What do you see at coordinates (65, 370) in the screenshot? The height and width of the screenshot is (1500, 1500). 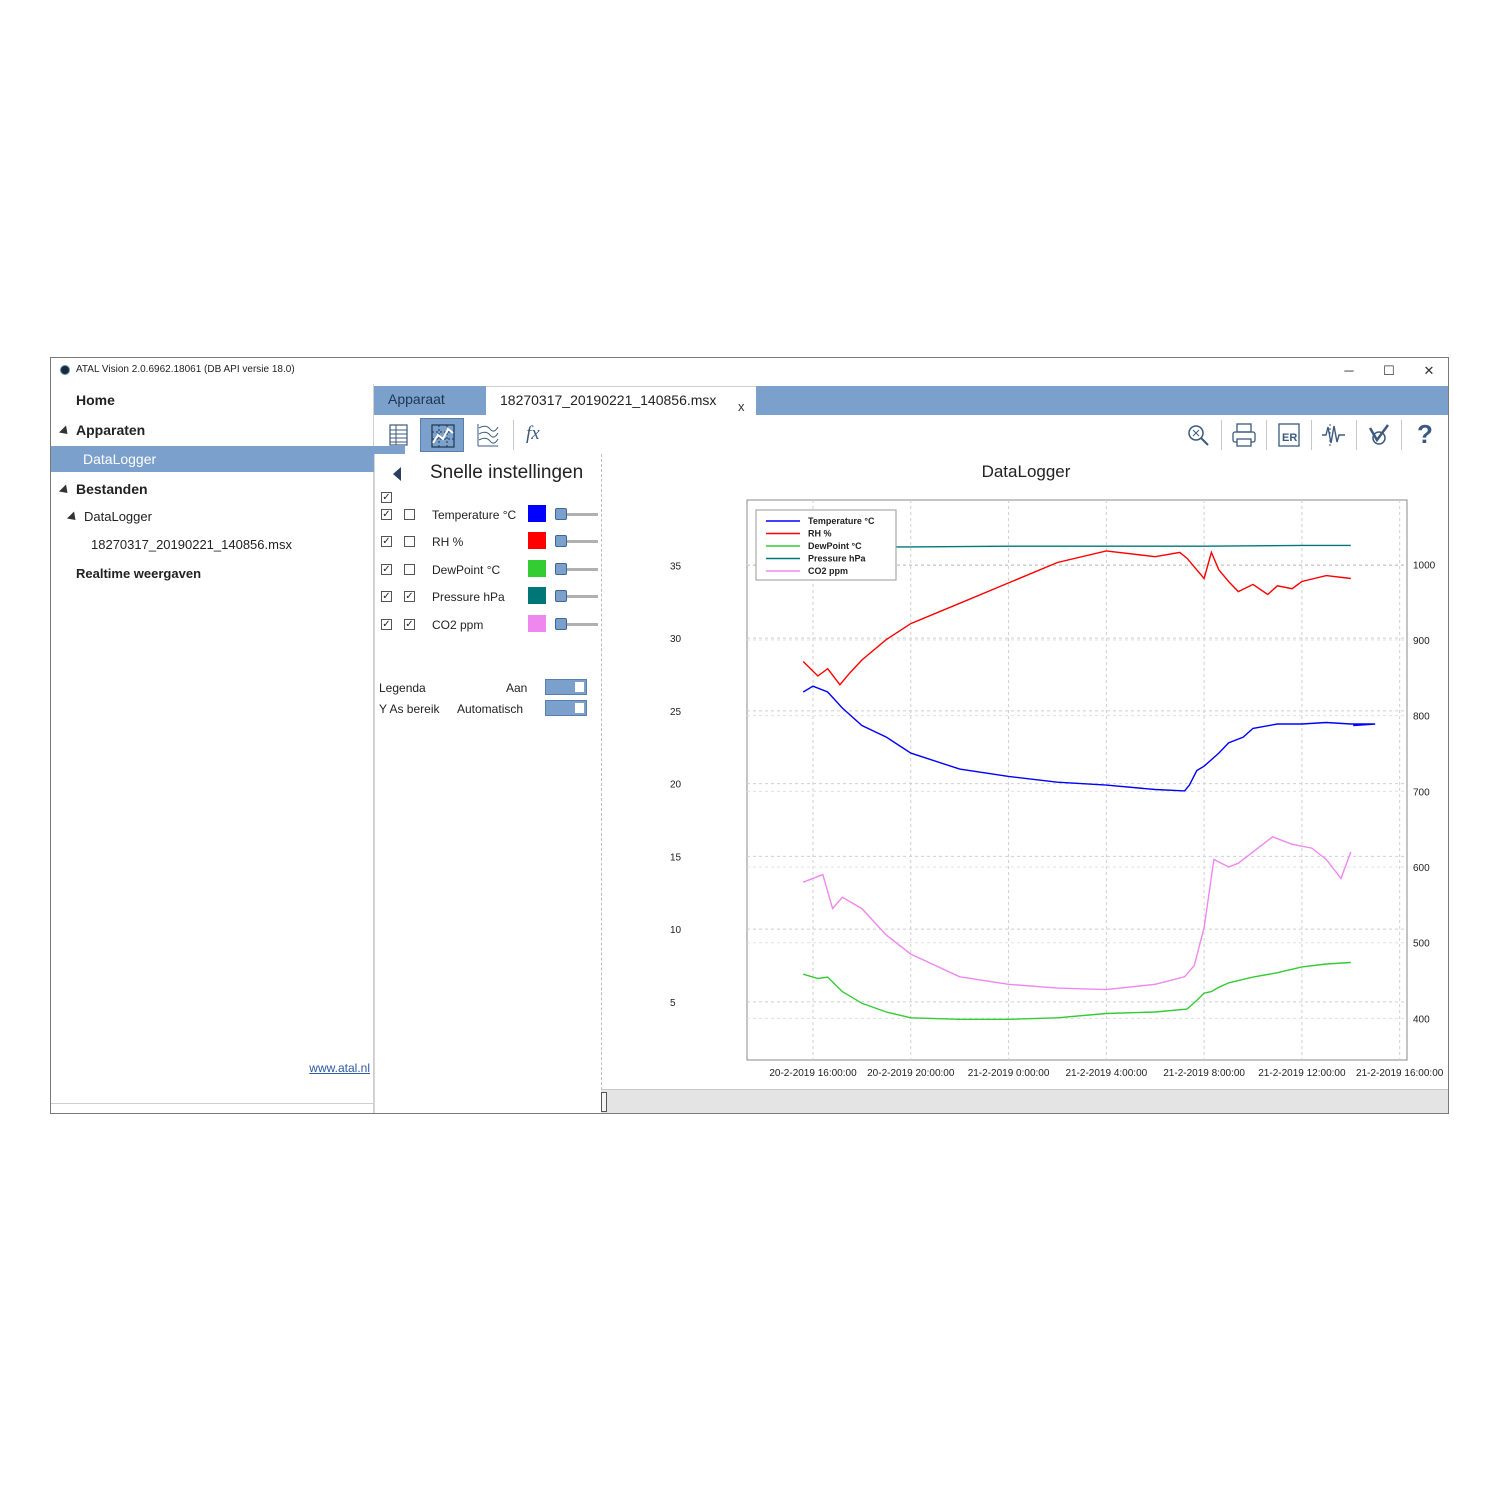 I see `app-logo-icon` at bounding box center [65, 370].